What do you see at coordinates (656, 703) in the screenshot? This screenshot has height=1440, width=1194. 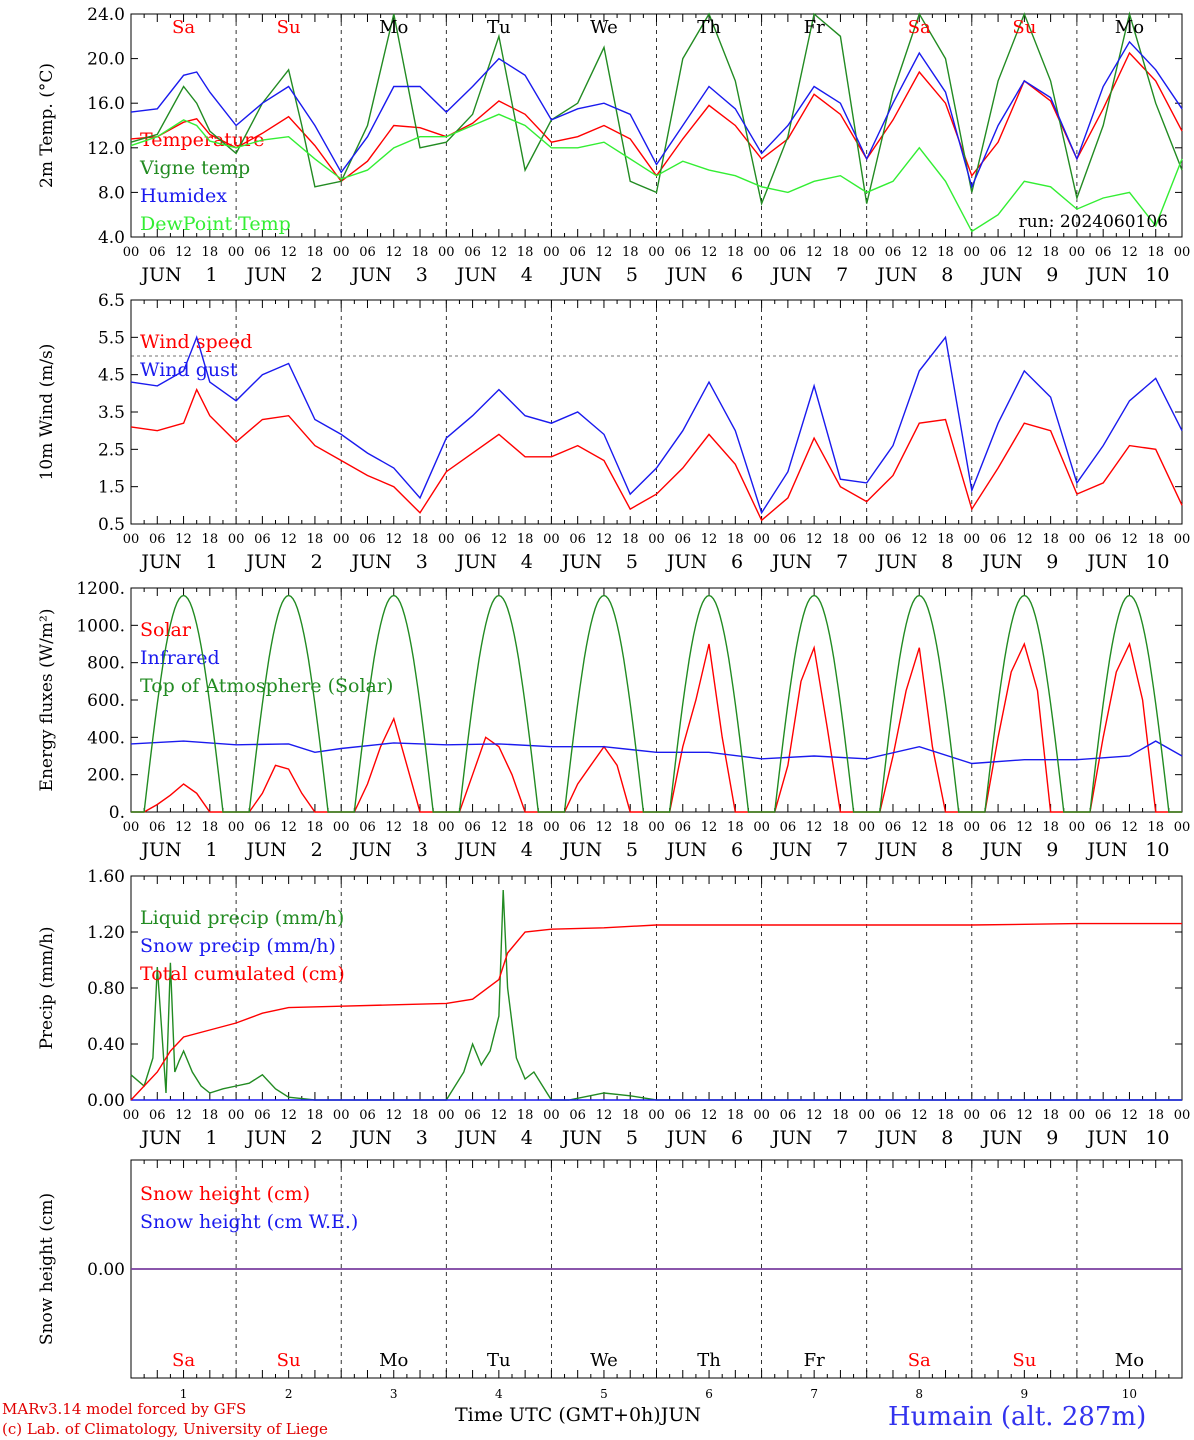 I see `panel-3-series-top-of-atmosphere-solar` at bounding box center [656, 703].